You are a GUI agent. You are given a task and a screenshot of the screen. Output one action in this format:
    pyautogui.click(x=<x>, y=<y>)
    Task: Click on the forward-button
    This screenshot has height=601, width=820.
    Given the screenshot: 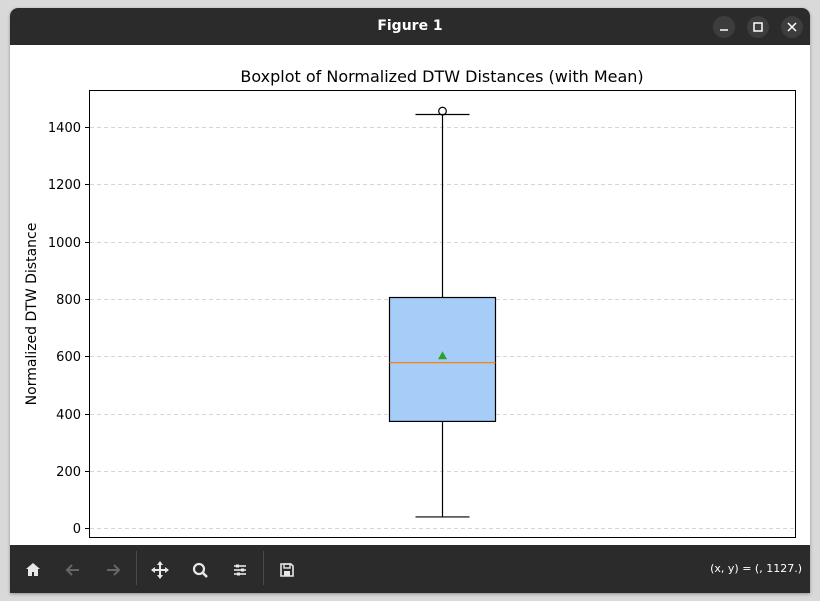 What is the action you would take?
    pyautogui.click(x=113, y=570)
    